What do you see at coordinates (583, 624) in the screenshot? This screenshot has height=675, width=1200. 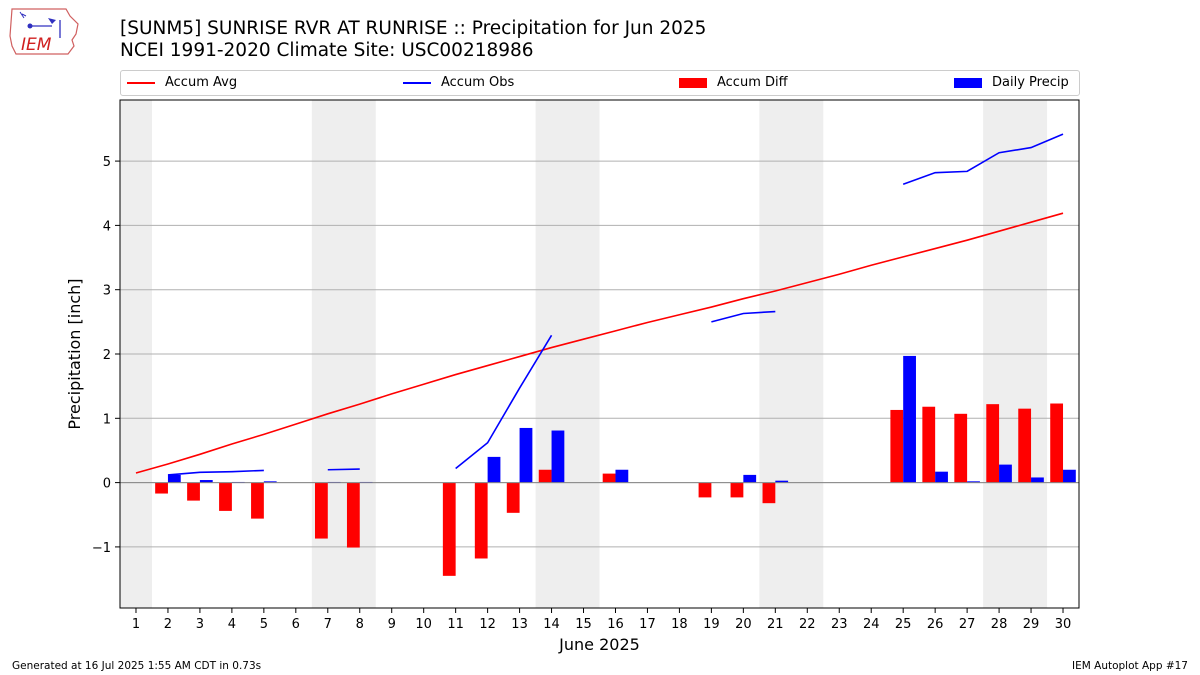 I see `x-tick-label: 15` at bounding box center [583, 624].